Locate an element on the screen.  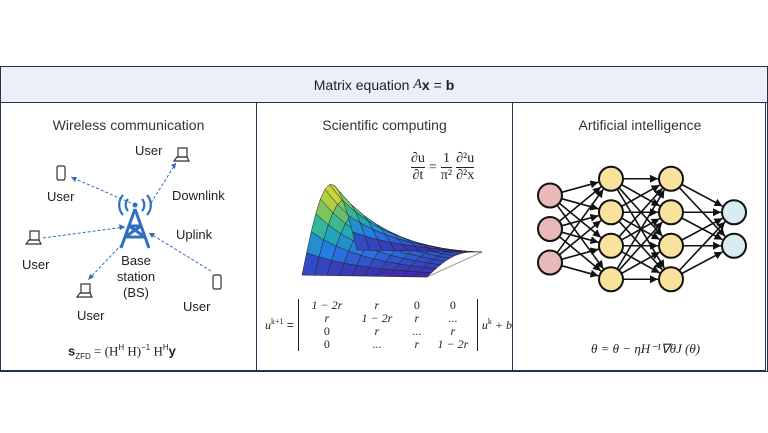
header-b: b is located at coordinates (450, 84).